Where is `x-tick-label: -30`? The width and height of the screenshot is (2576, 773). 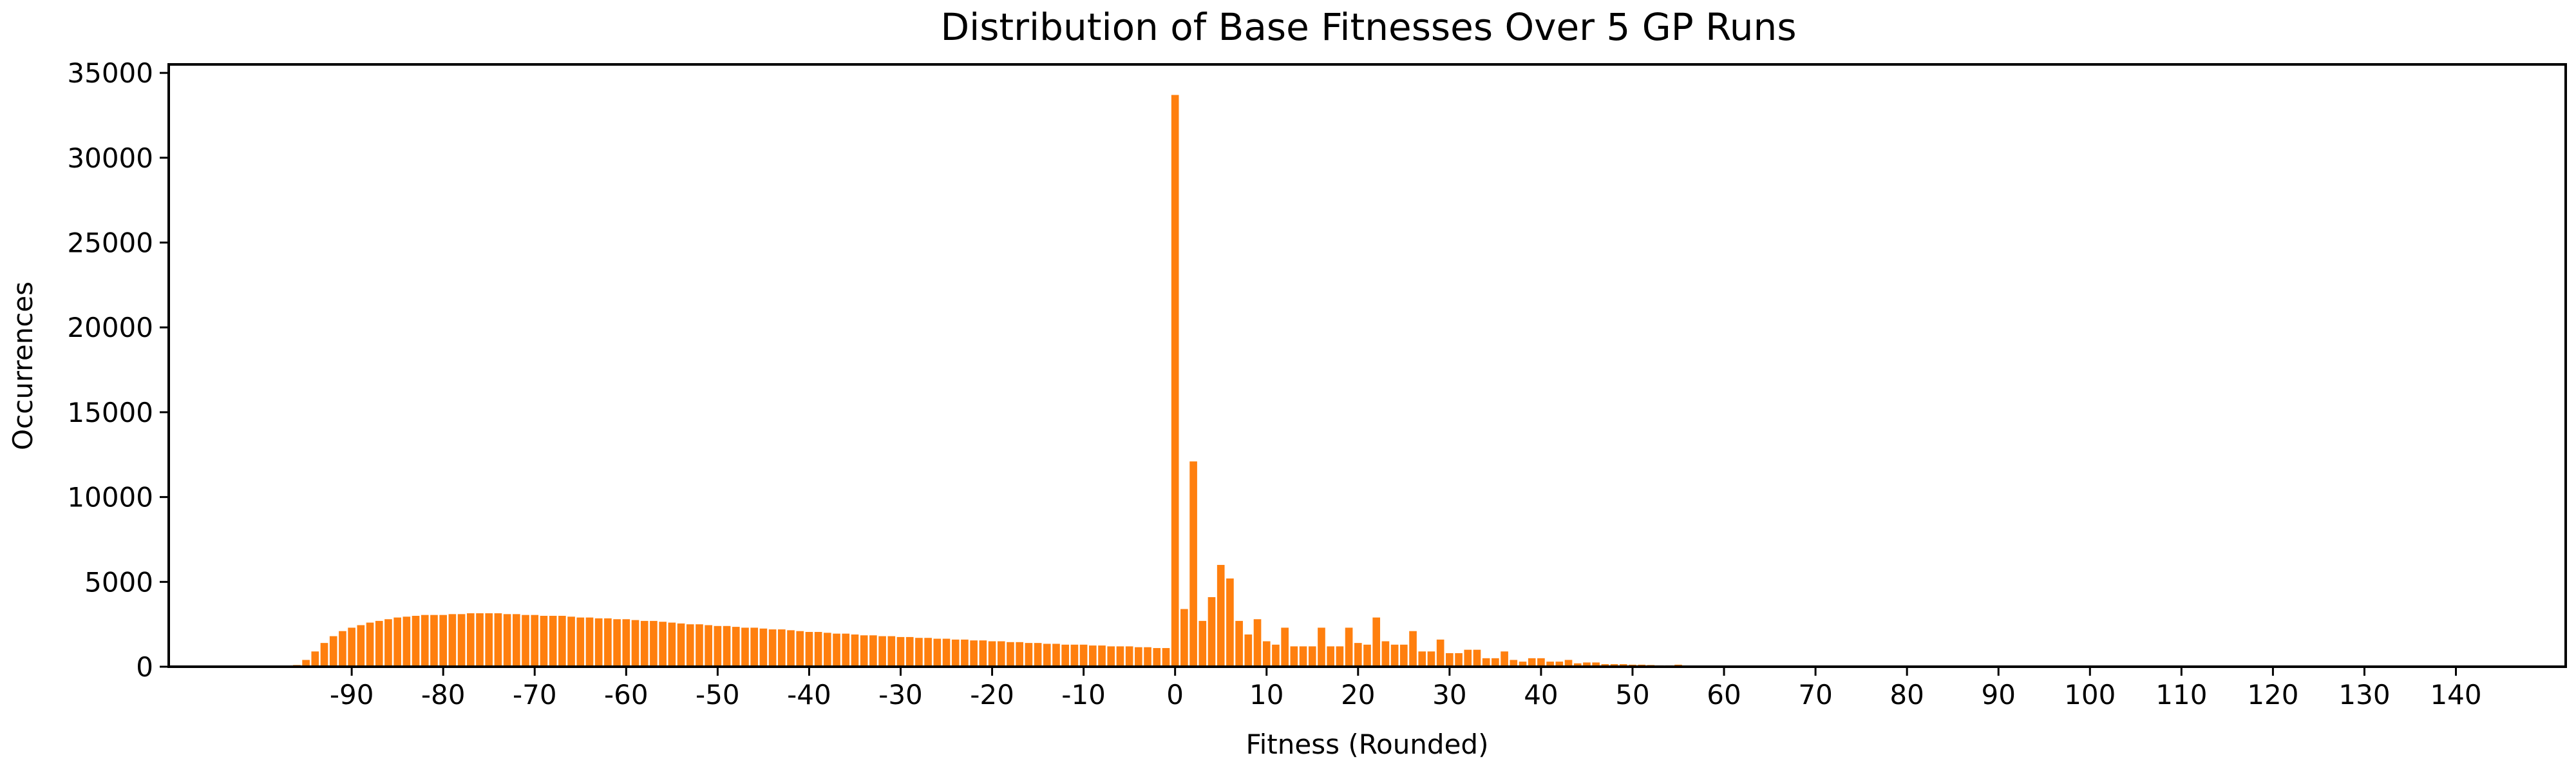 x-tick-label: -30 is located at coordinates (901, 695).